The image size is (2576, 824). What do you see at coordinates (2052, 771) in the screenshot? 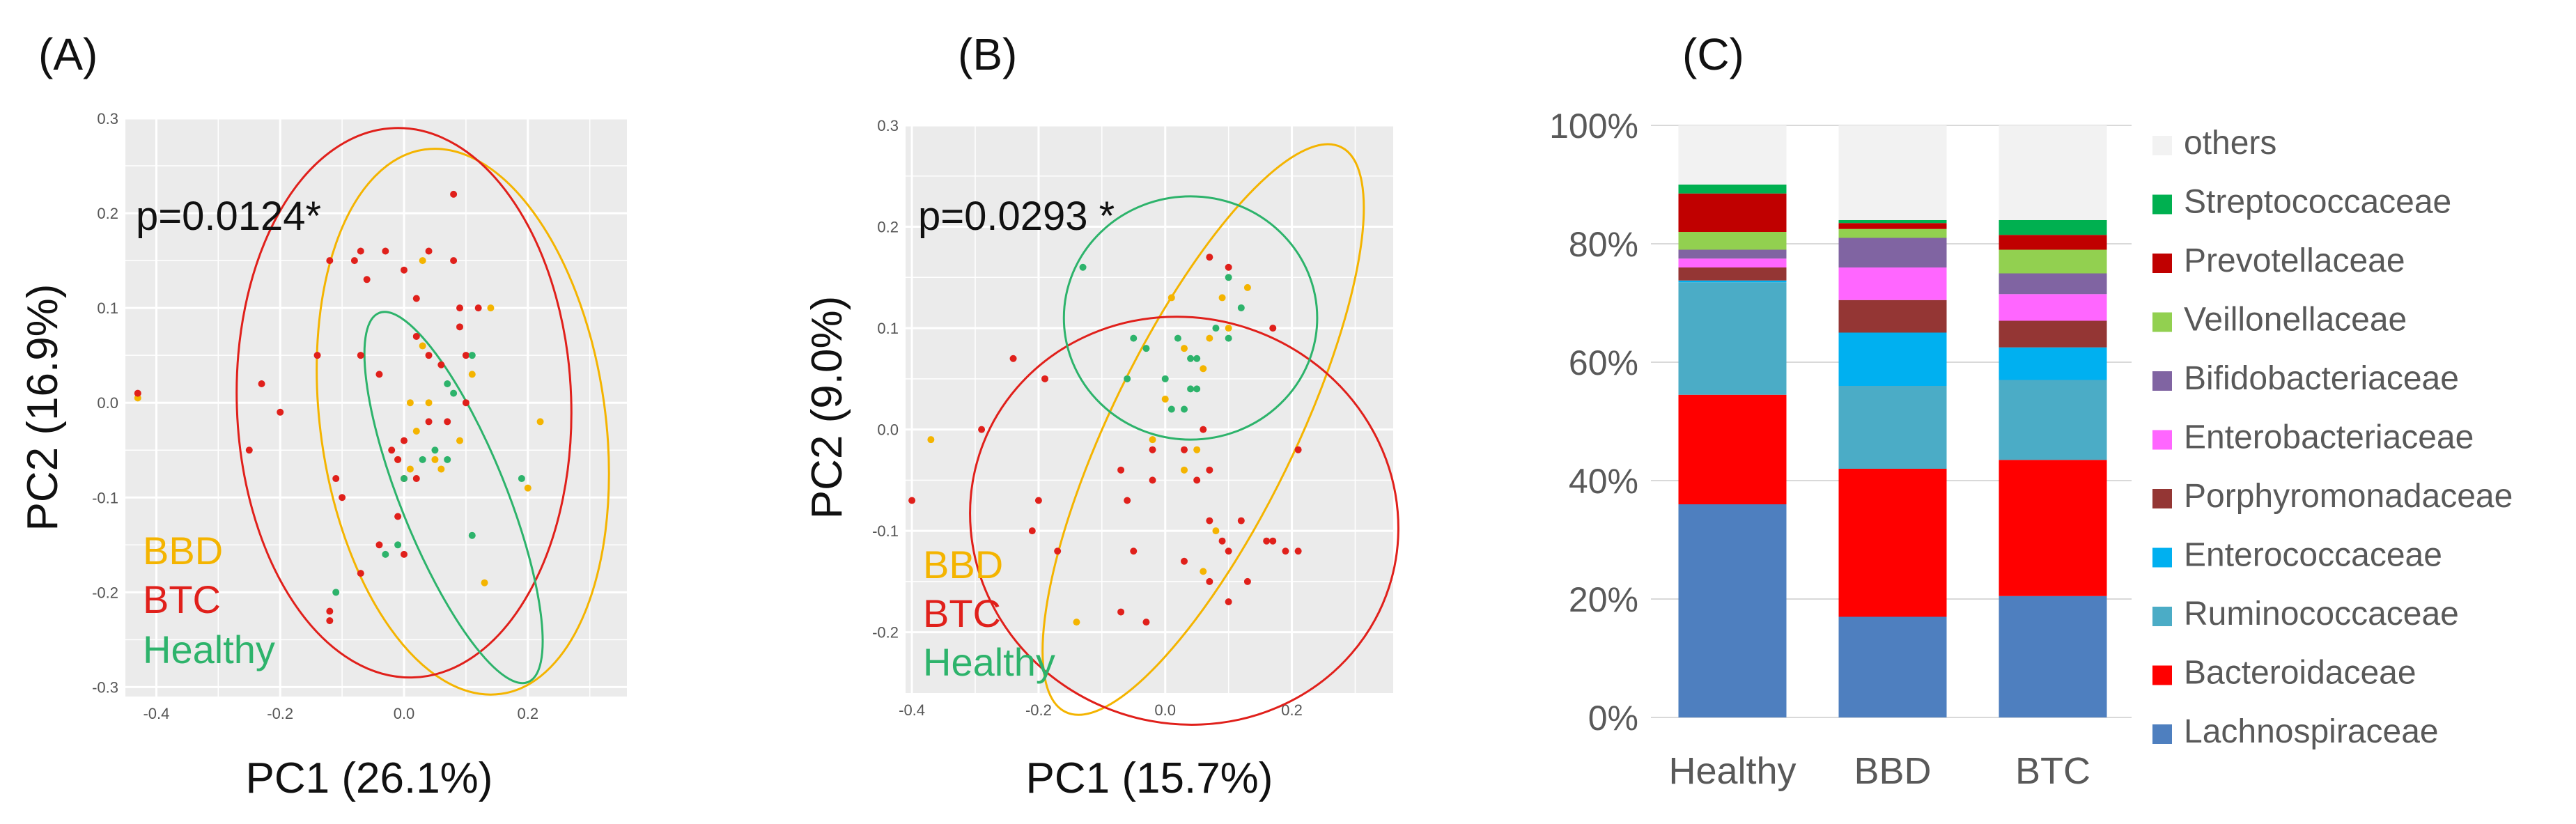
I see `panel-c-category-label: BTC` at bounding box center [2052, 771].